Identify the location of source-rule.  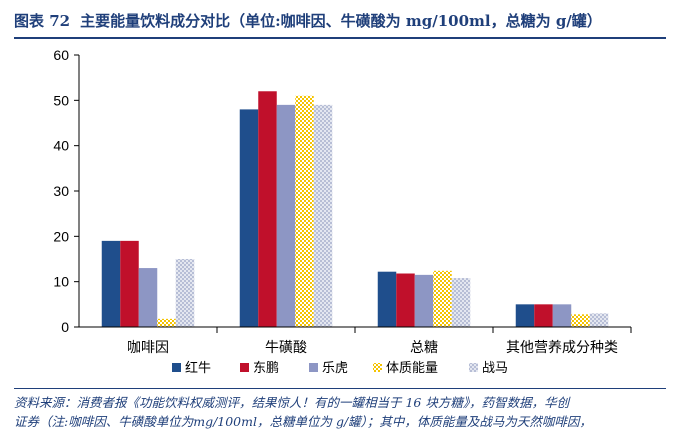
(340, 388).